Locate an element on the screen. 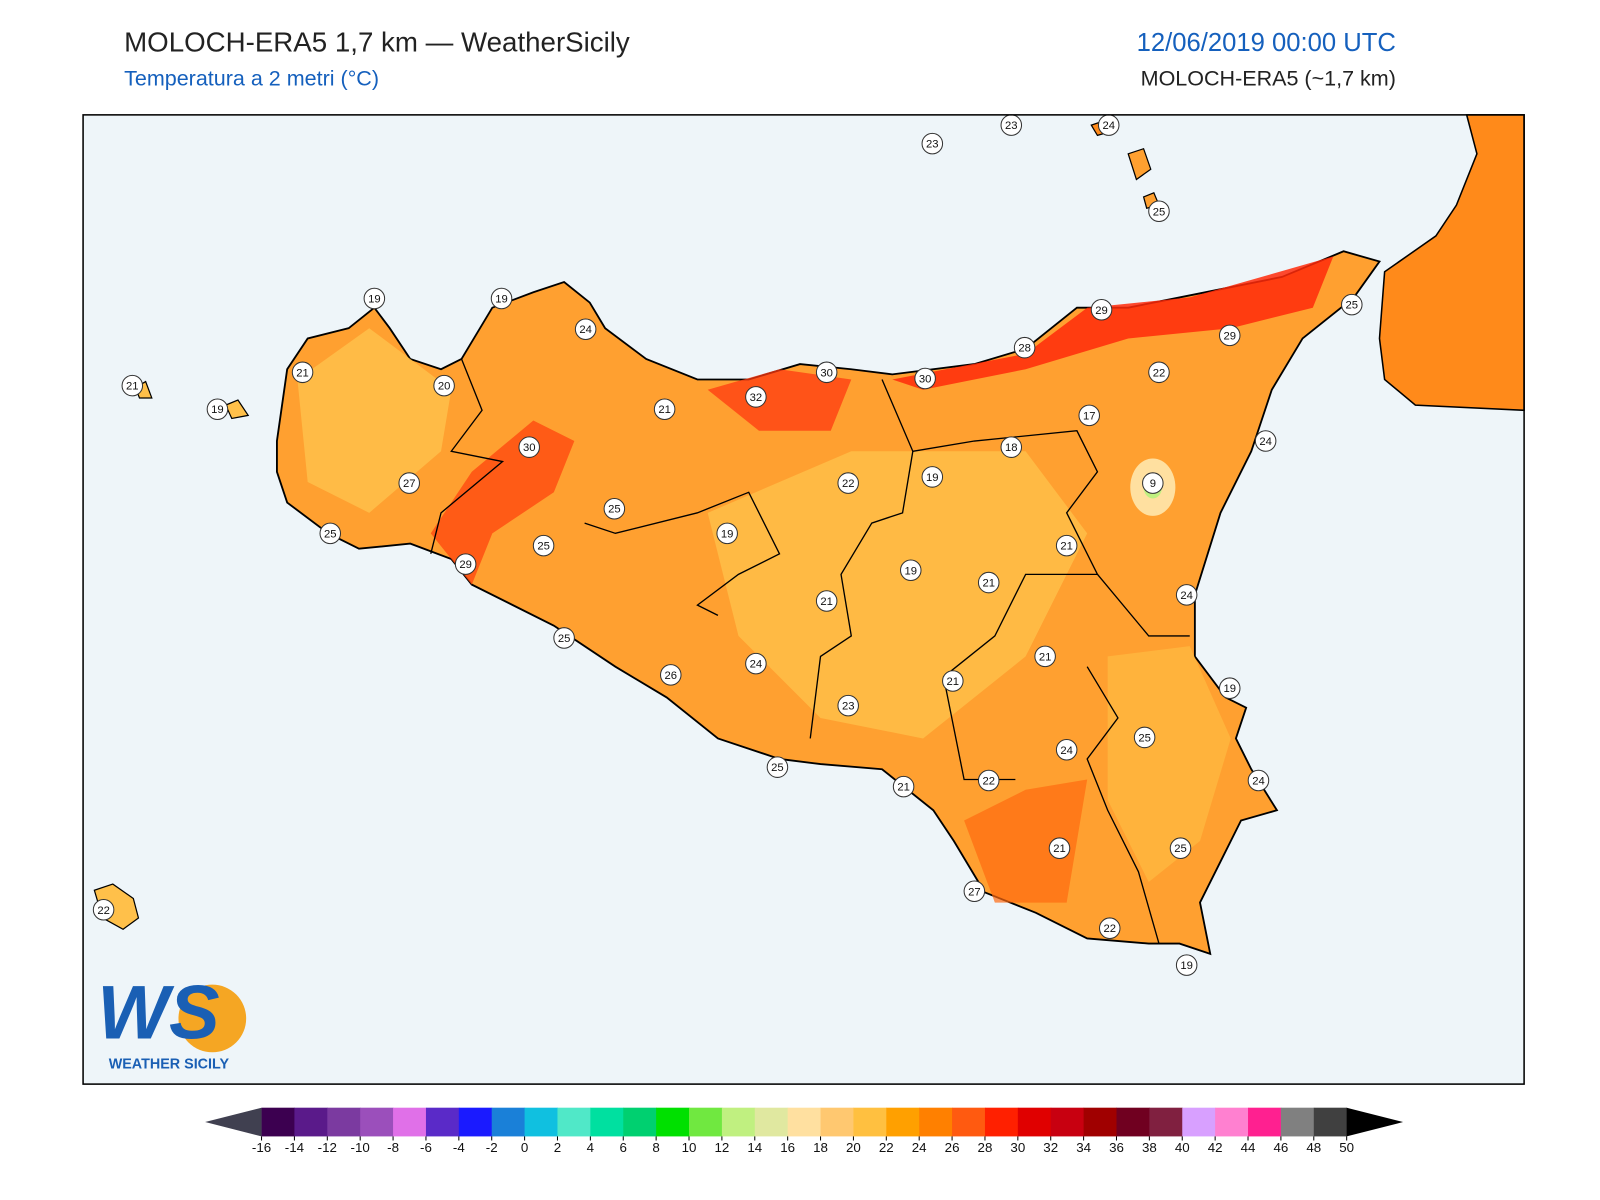 The width and height of the screenshot is (1600, 1200). colorbar-tick-label: -6 is located at coordinates (426, 1147).